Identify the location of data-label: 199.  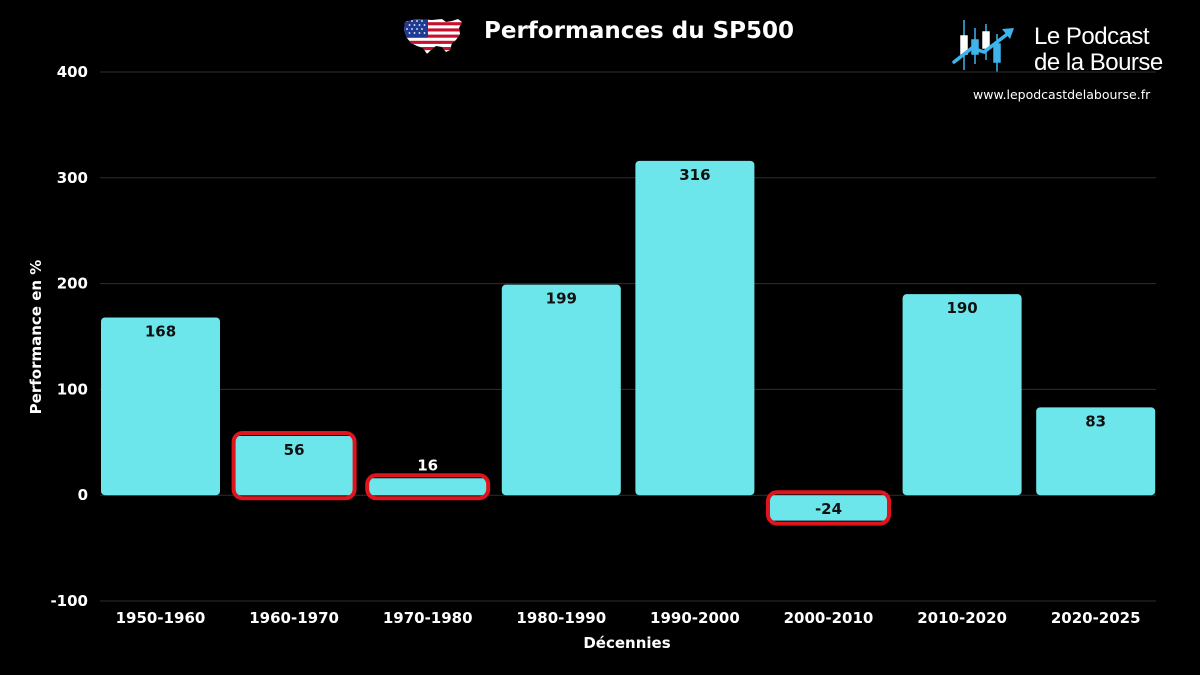
(561, 299).